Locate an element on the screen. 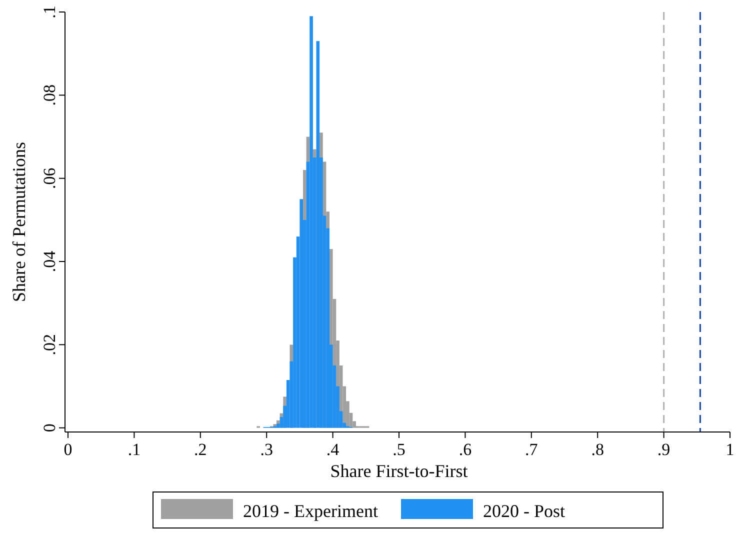 The width and height of the screenshot is (748, 533). x-tick-label: .4 is located at coordinates (333, 449).